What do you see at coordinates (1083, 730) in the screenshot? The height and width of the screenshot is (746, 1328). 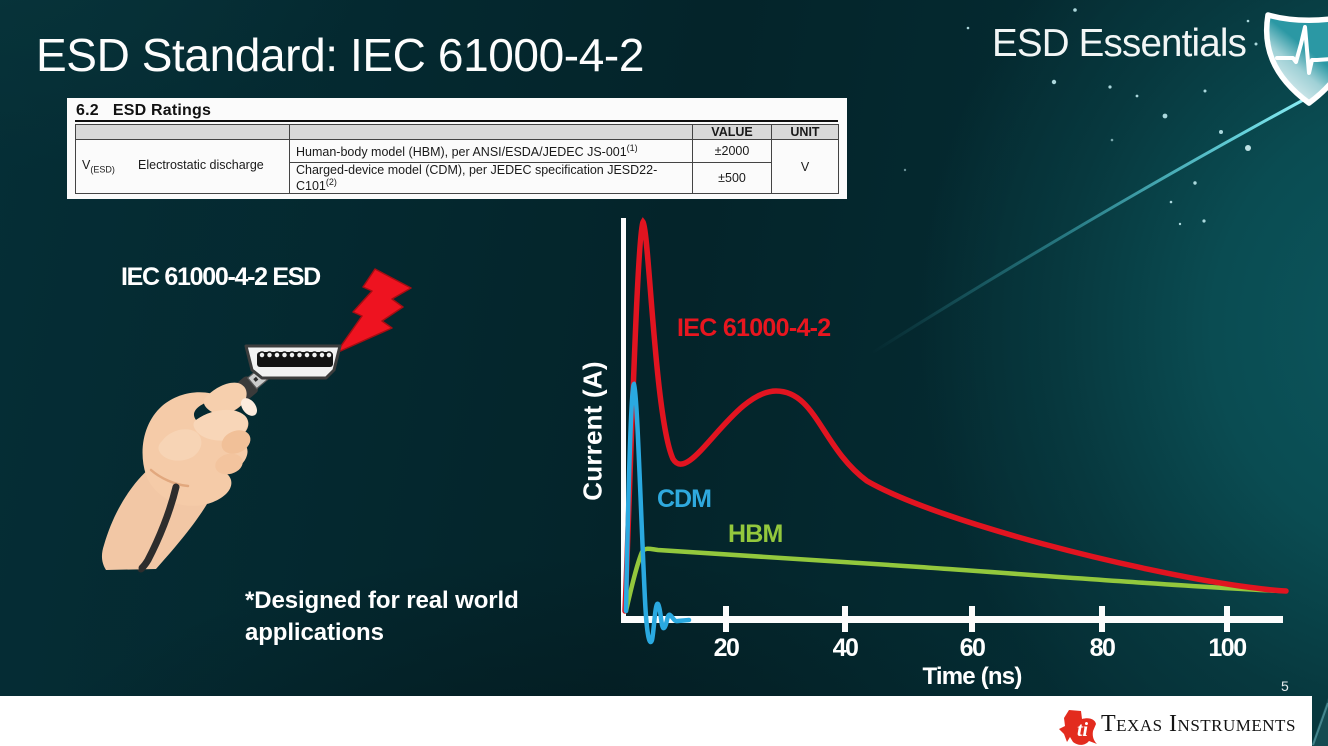 I see `svg-text: ti` at bounding box center [1083, 730].